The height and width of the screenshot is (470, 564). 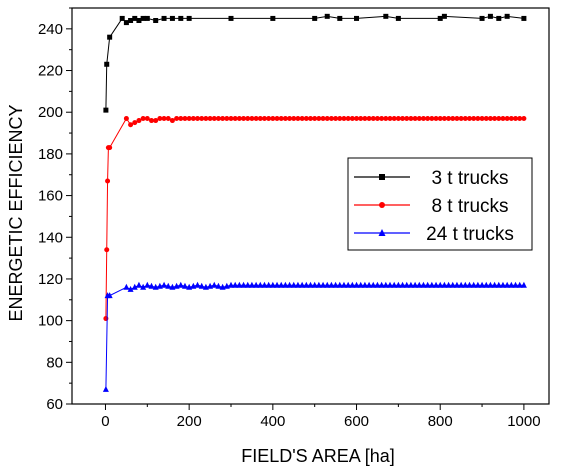 What do you see at coordinates (523, 421) in the screenshot?
I see `x-tick-label: 1000` at bounding box center [523, 421].